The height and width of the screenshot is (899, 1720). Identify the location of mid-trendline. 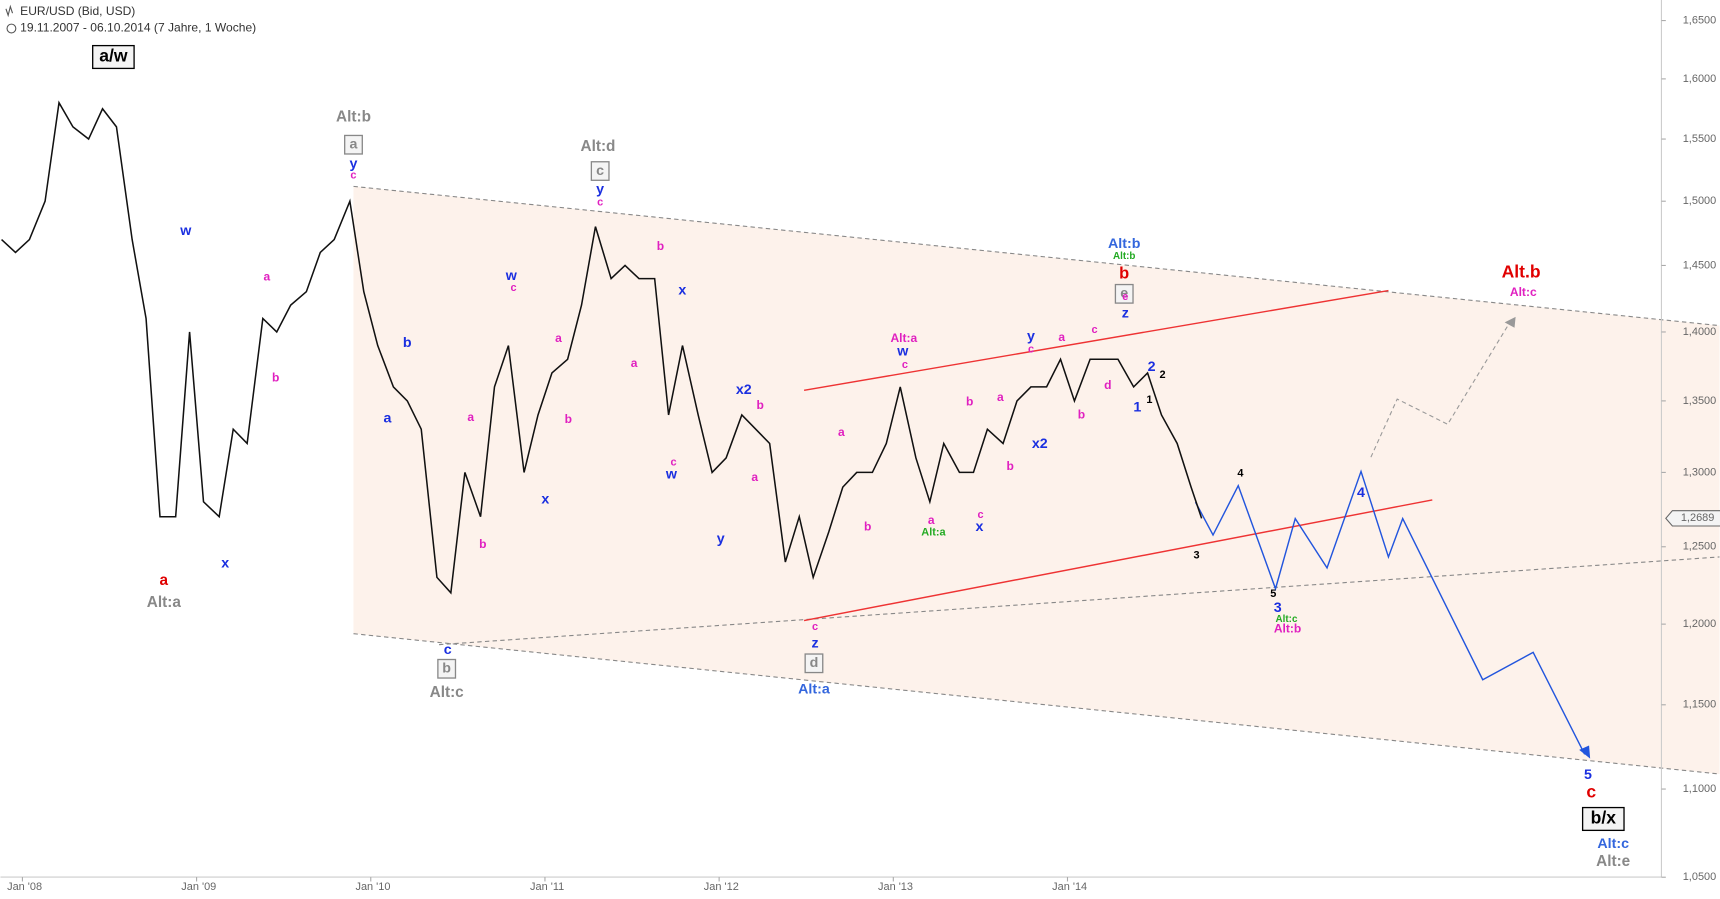
(1079, 601).